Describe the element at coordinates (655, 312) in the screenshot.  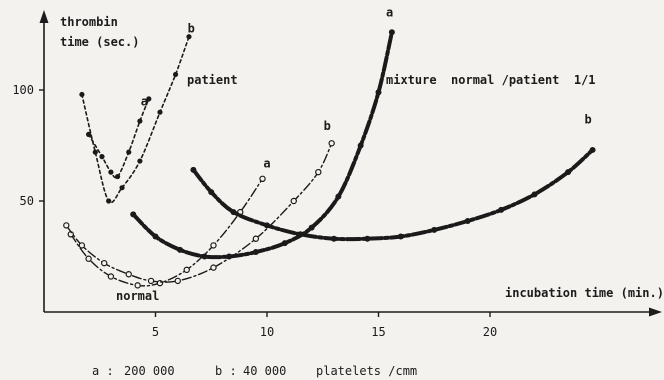
I see `x-axis-arrow` at that location.